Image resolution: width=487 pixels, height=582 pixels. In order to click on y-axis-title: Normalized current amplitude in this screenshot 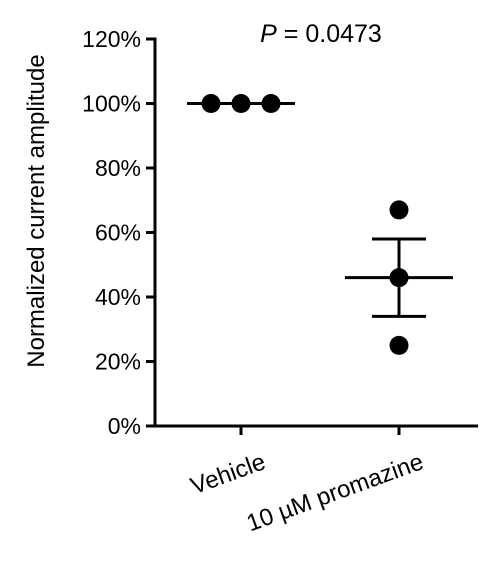, I will do `click(36, 210)`.